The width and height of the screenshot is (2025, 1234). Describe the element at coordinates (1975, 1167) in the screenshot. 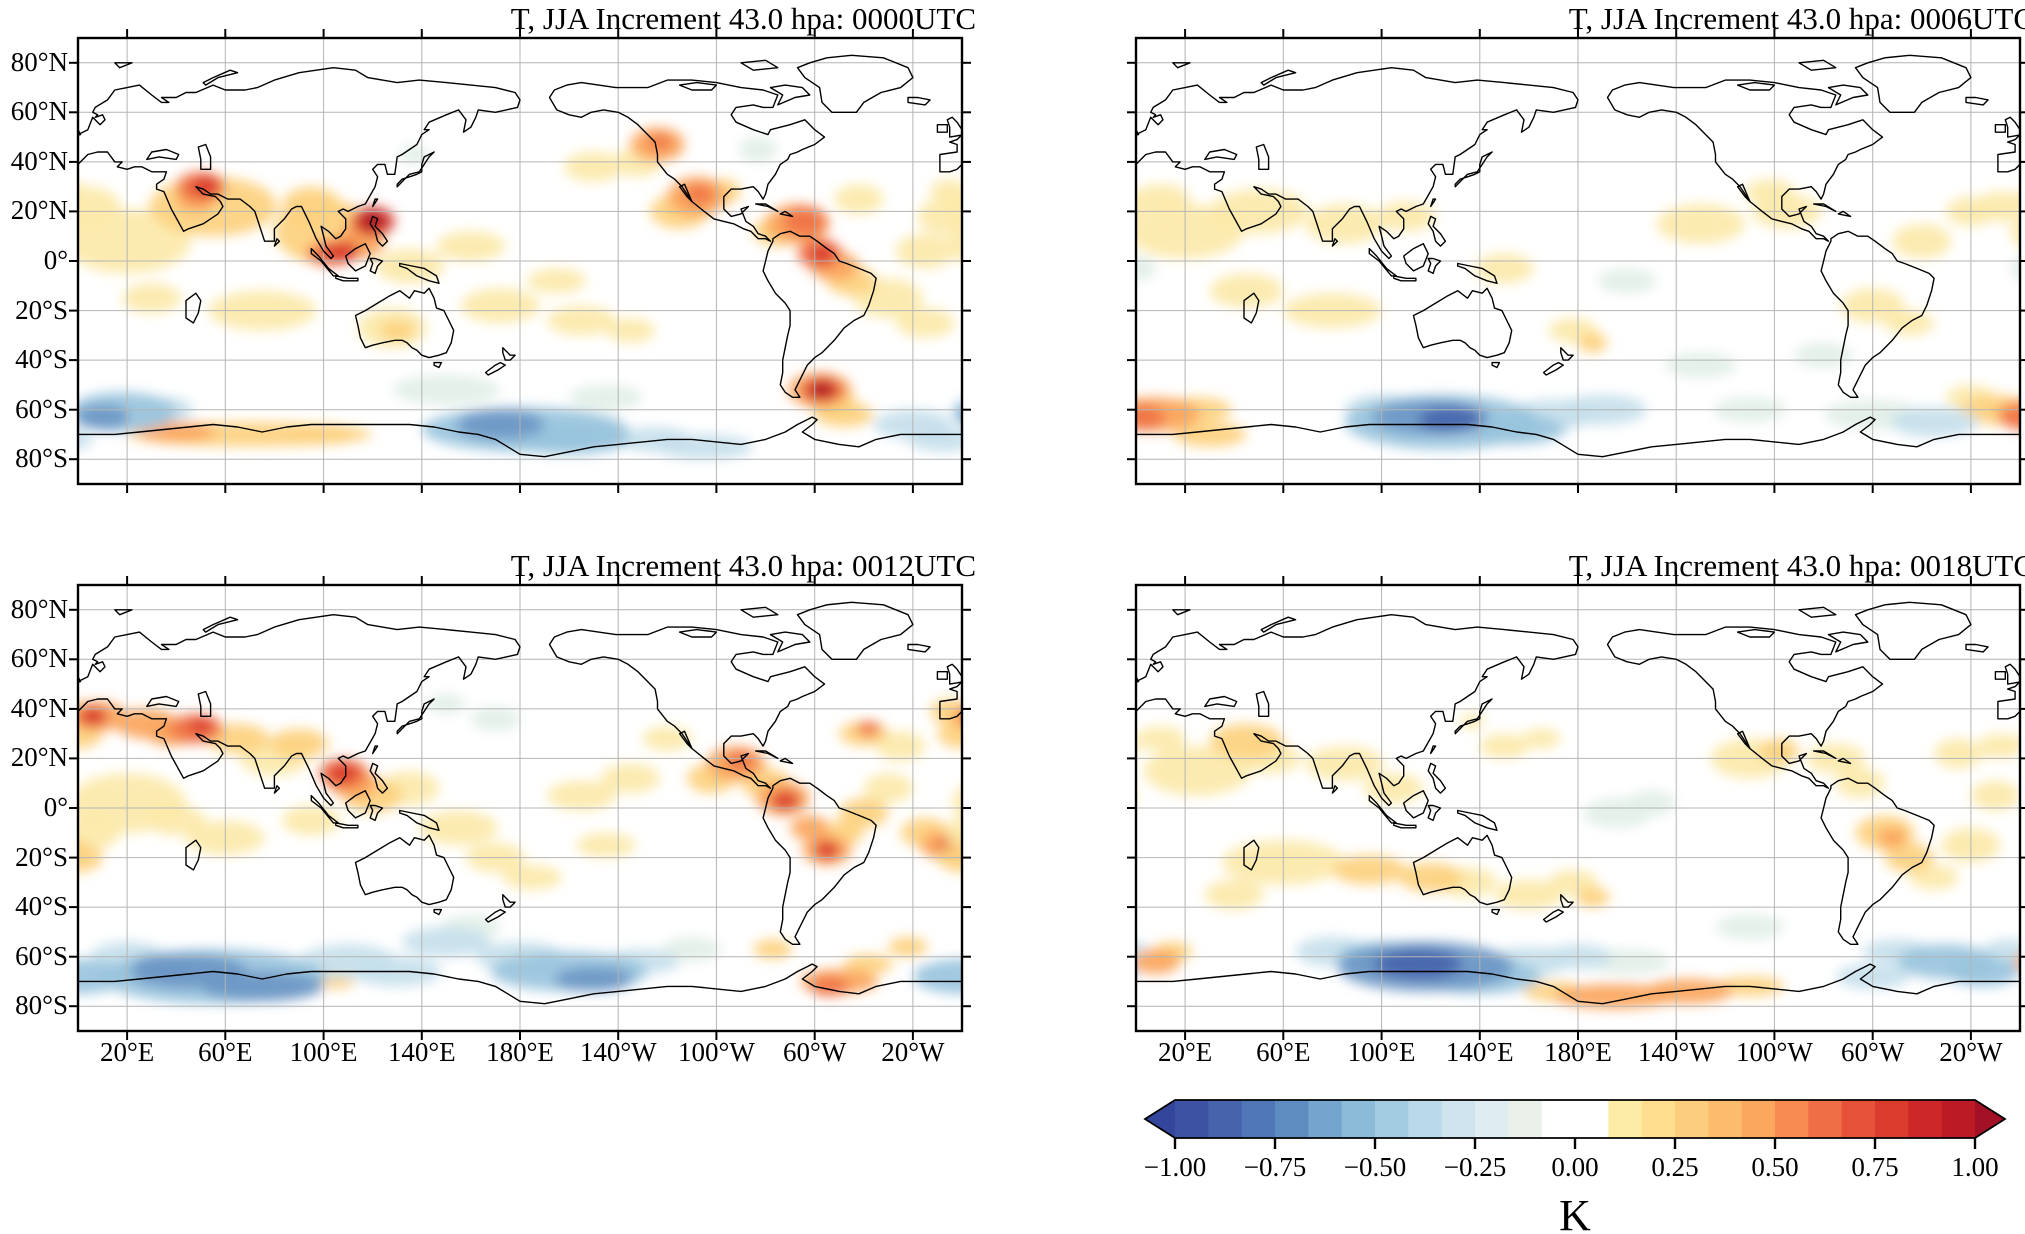

I see `colorbar-tick-label: 1.00` at that location.